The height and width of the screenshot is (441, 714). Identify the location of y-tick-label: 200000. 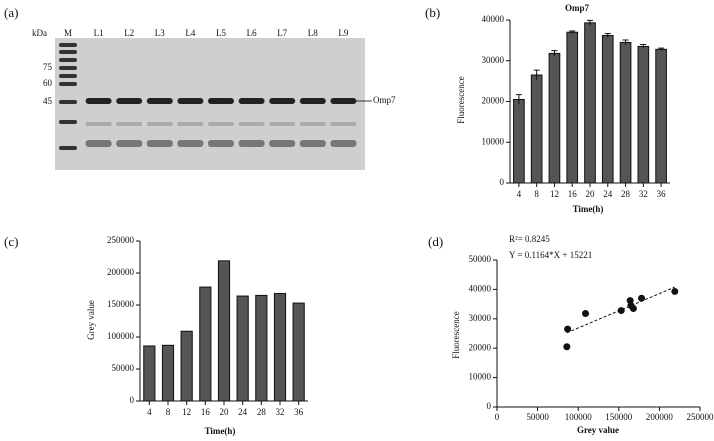
(121, 272).